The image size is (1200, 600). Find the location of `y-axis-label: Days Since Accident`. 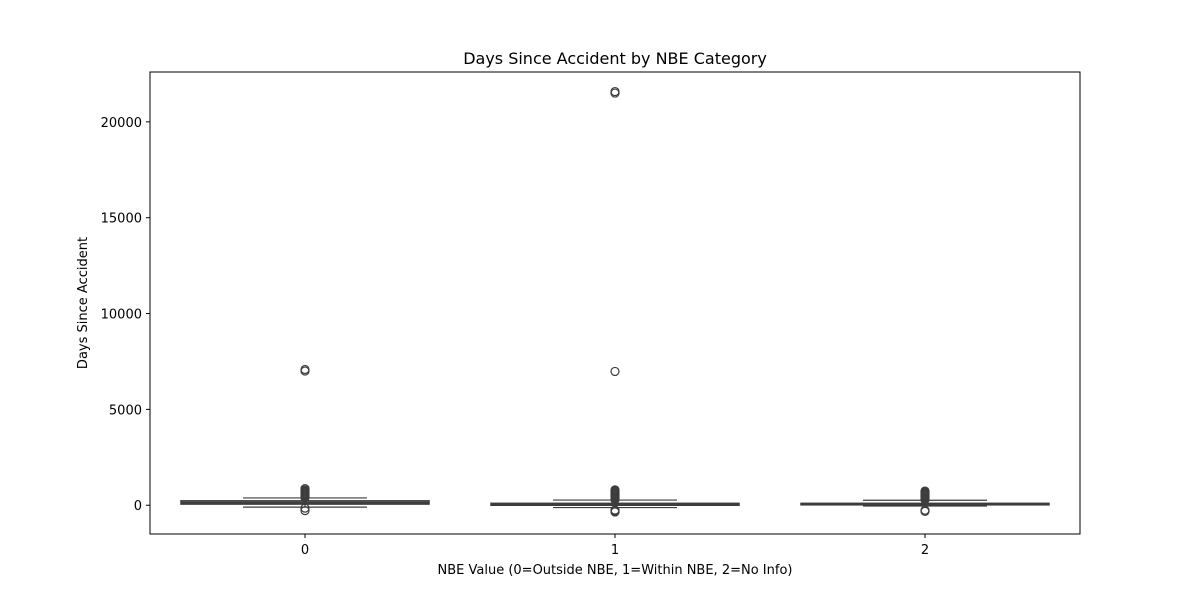

y-axis-label: Days Since Accident is located at coordinates (83, 303).